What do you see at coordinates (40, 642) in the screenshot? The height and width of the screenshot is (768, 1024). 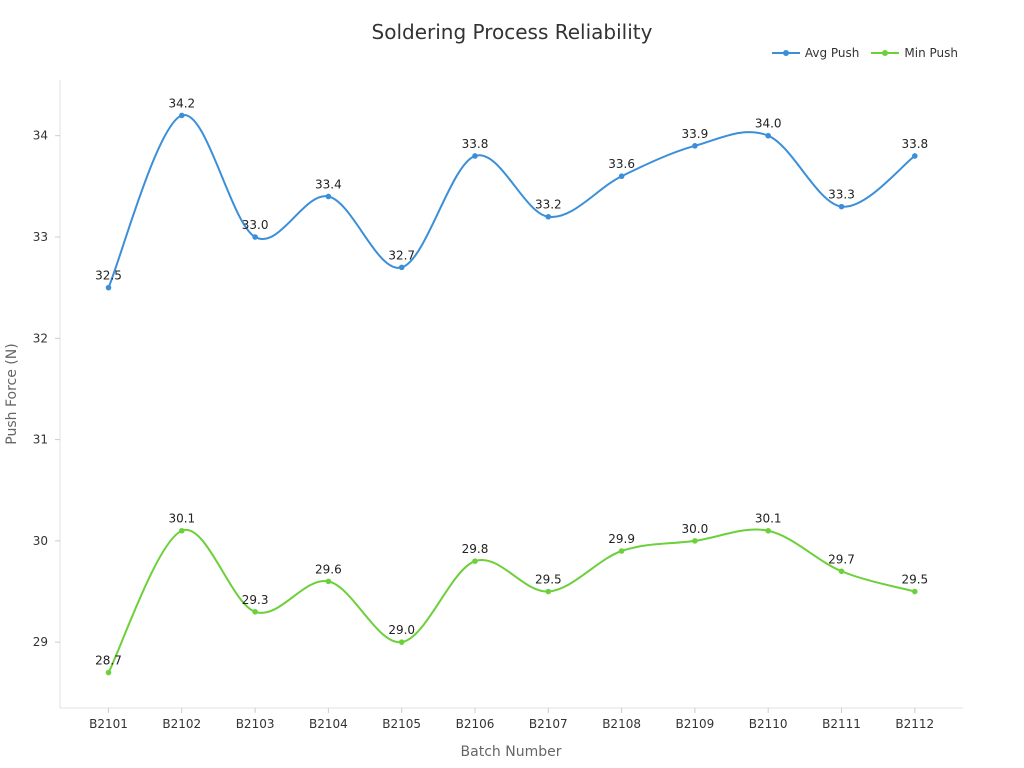 I see `y-tick-label: 29` at bounding box center [40, 642].